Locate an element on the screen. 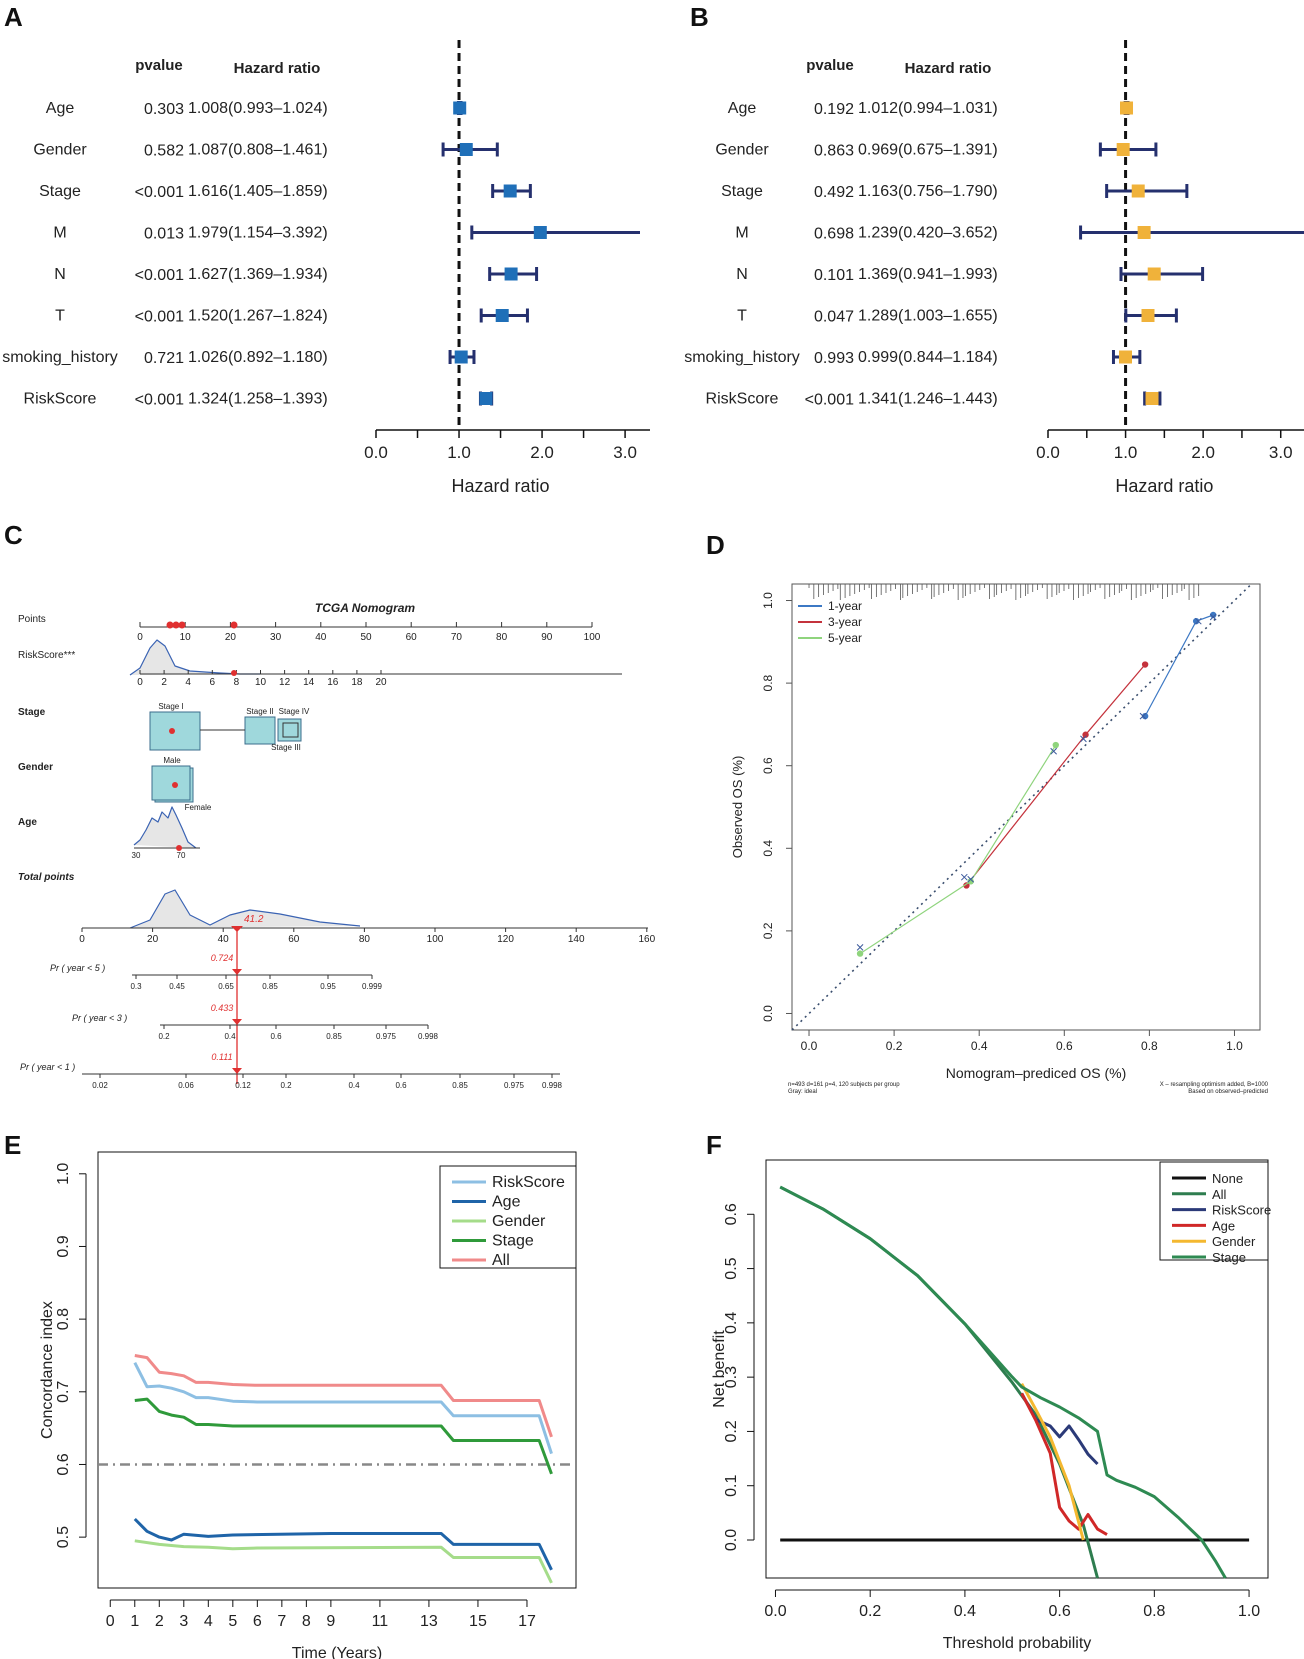 Image resolution: width=1304 pixels, height=1659 pixels. riskscore-tick-label: 16 is located at coordinates (333, 682).